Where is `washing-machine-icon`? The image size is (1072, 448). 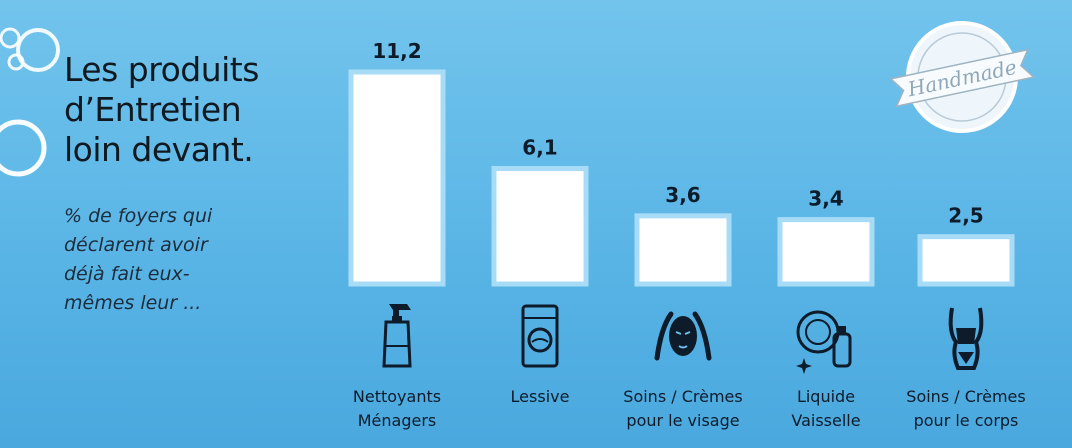 washing-machine-icon is located at coordinates (540, 336).